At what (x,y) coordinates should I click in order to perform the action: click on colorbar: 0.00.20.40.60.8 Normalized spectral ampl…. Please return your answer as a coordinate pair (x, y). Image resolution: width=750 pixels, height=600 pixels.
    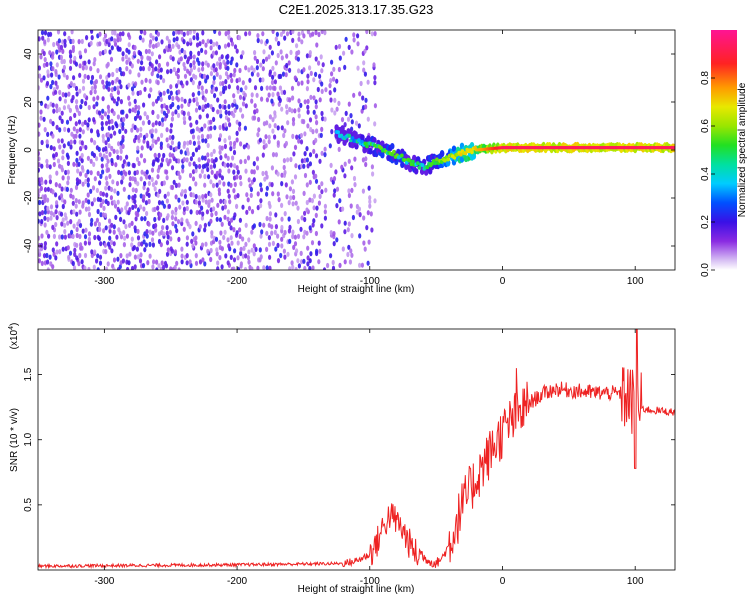
    Looking at the image, I should click on (724, 153).